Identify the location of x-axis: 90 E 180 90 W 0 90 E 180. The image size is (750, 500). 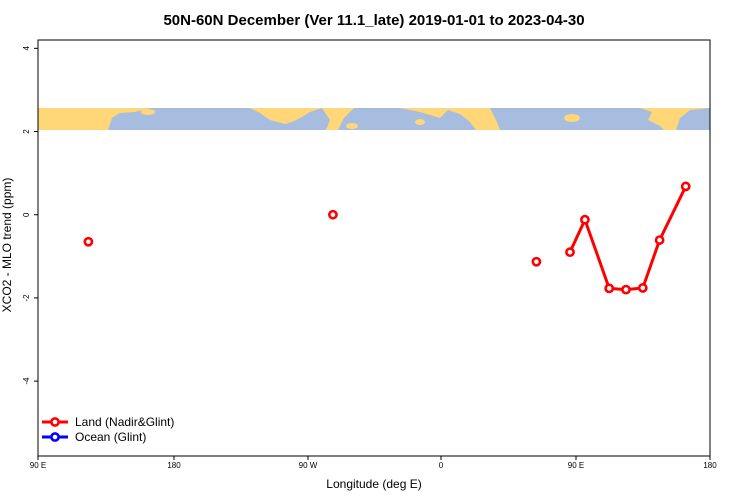
(373, 463).